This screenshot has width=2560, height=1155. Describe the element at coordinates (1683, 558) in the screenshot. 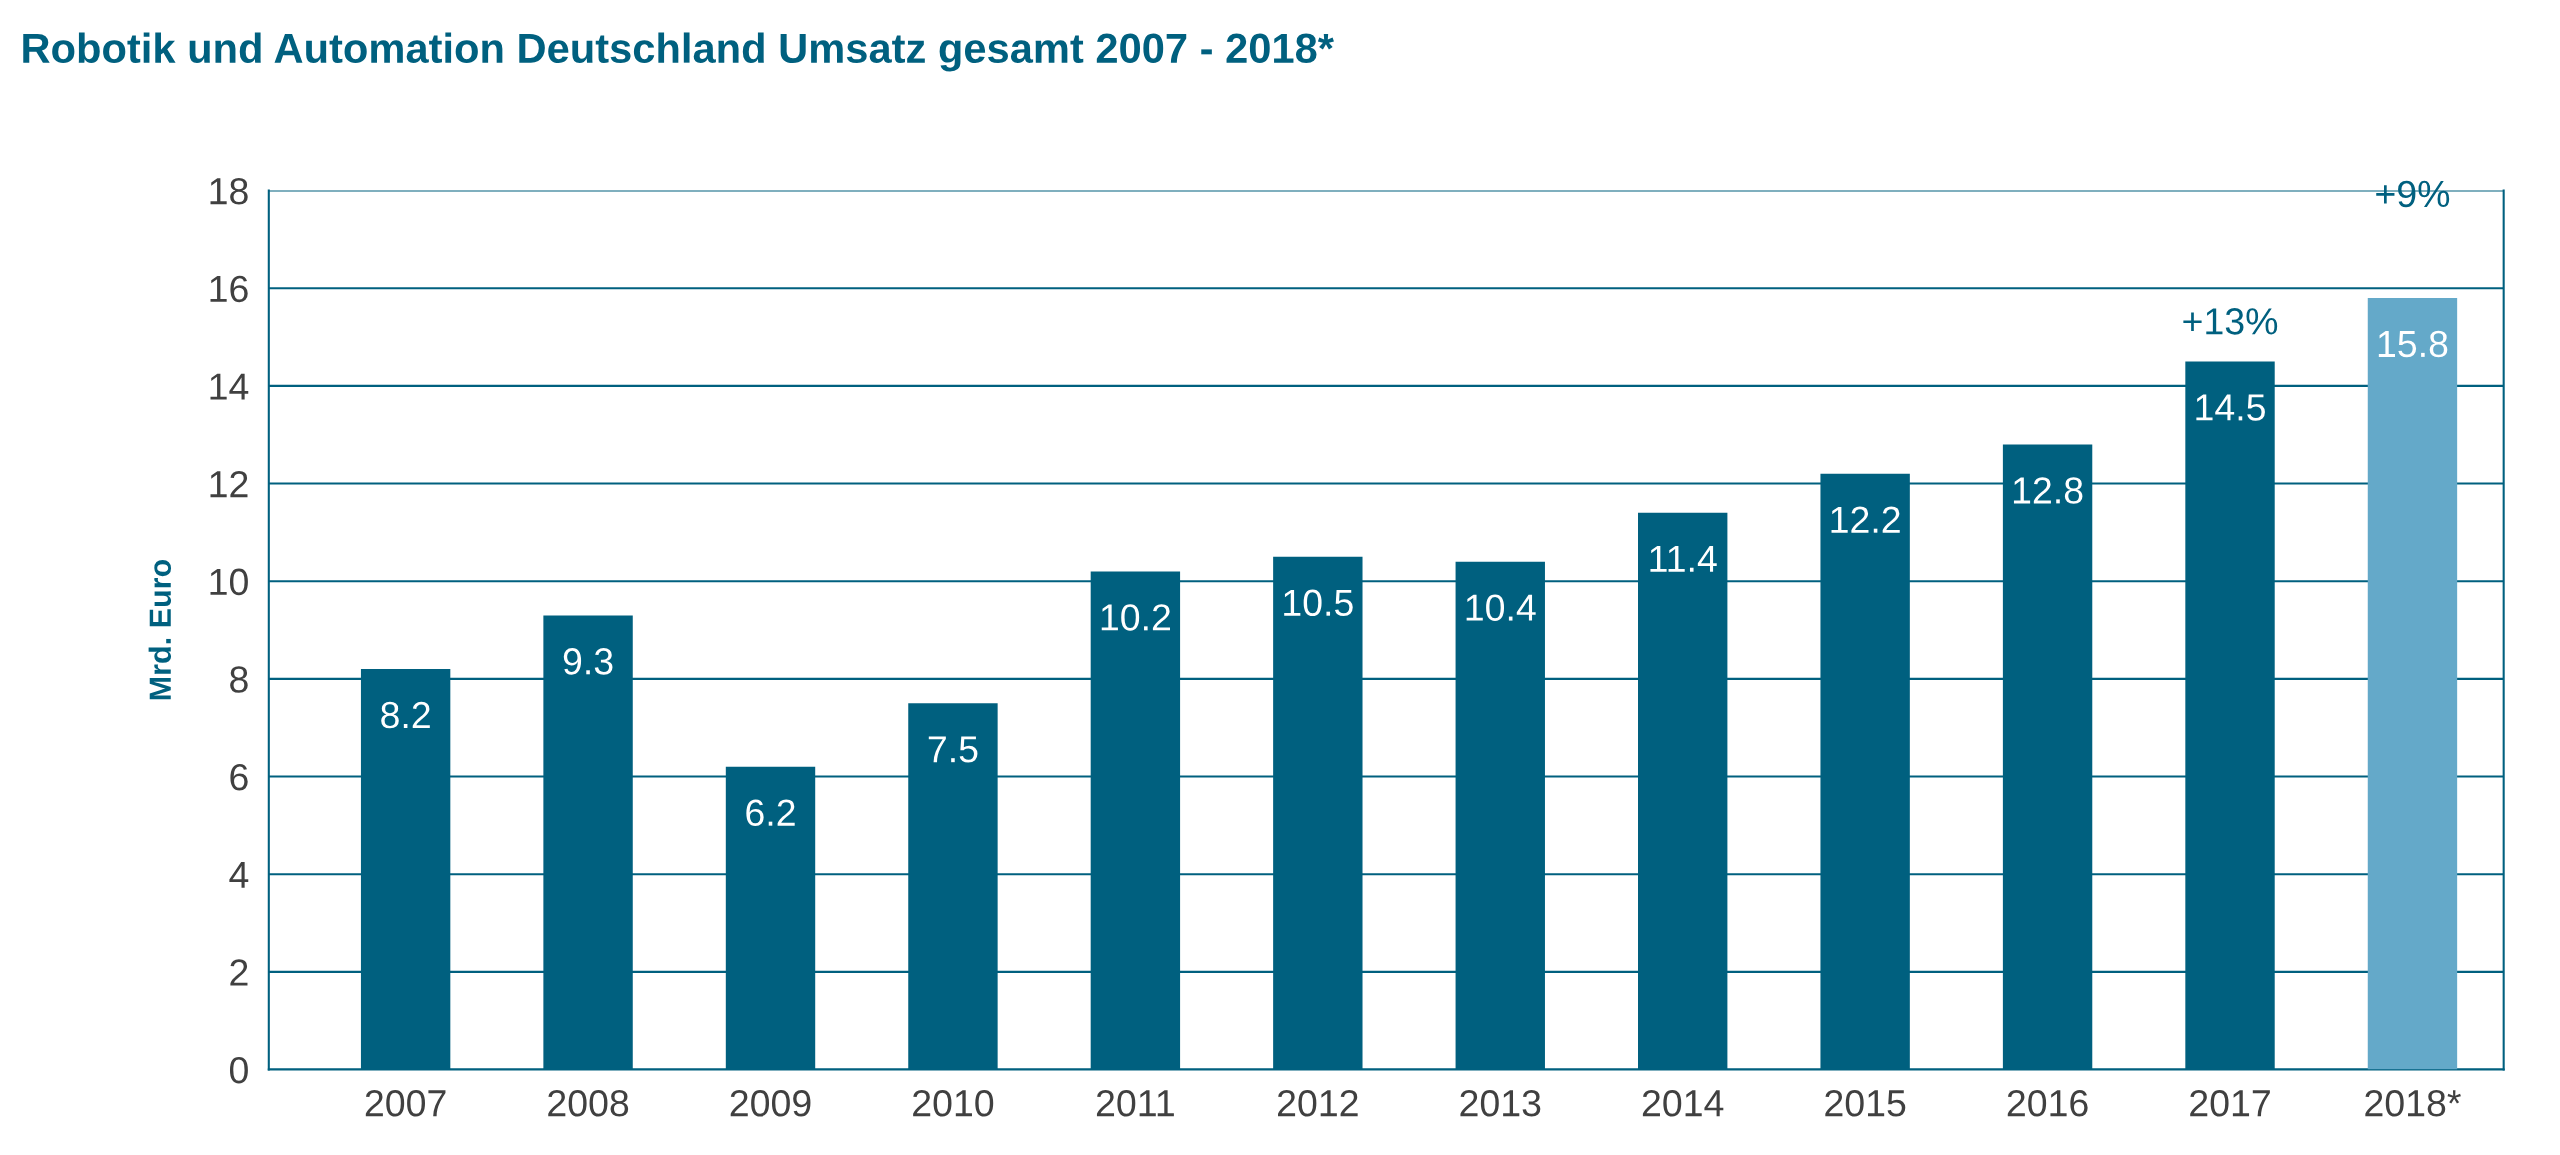

I see `data-label: 11.4` at that location.